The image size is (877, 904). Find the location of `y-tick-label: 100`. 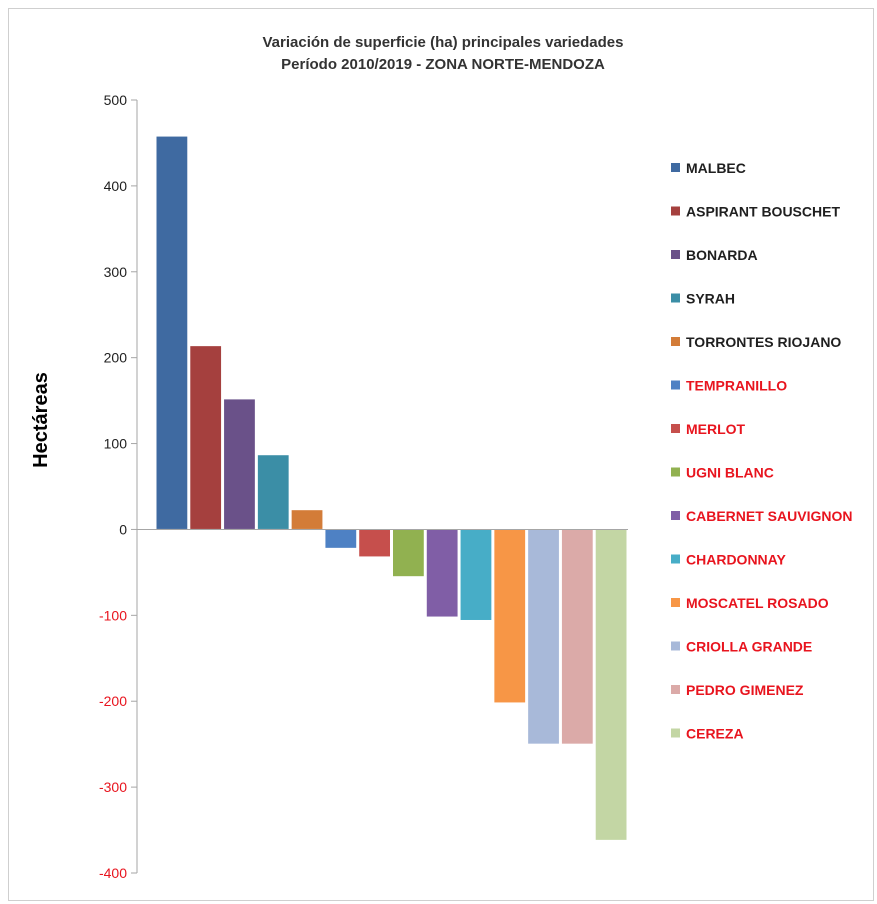

y-tick-label: 100 is located at coordinates (116, 444).